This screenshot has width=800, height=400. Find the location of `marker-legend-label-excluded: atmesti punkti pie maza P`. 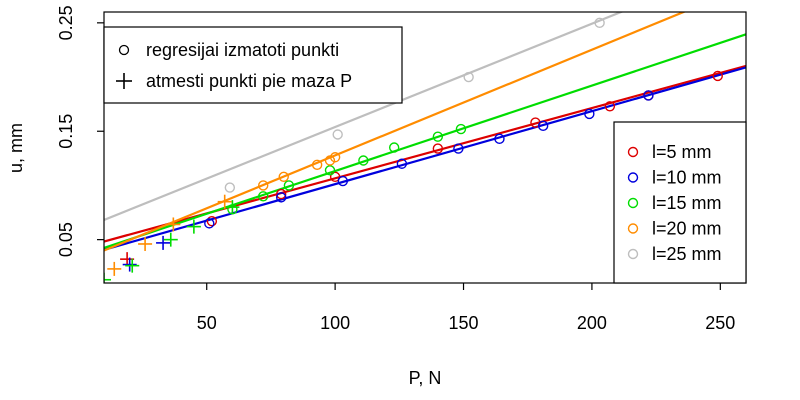

marker-legend-label-excluded: atmesti punkti pie maza P is located at coordinates (249, 81).